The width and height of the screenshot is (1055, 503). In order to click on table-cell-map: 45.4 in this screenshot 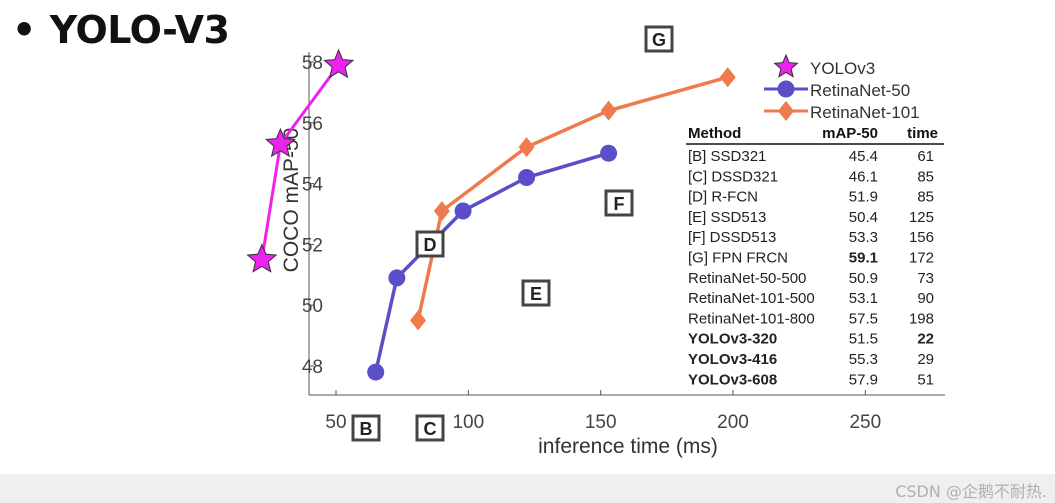, I will do `click(863, 156)`.